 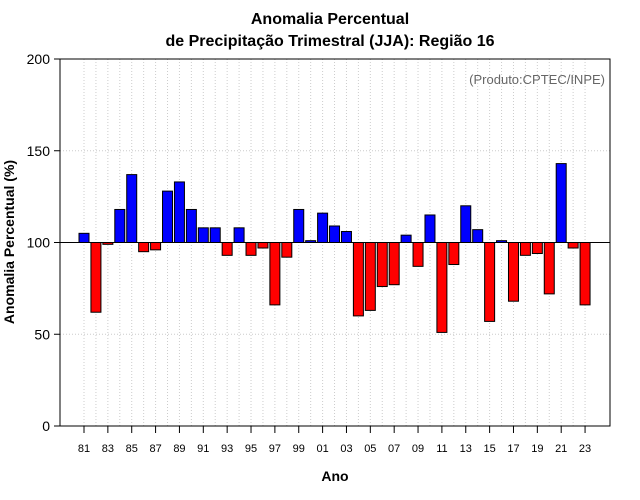 I want to click on chart-title: Anomalia Percentual, so click(x=330, y=19).